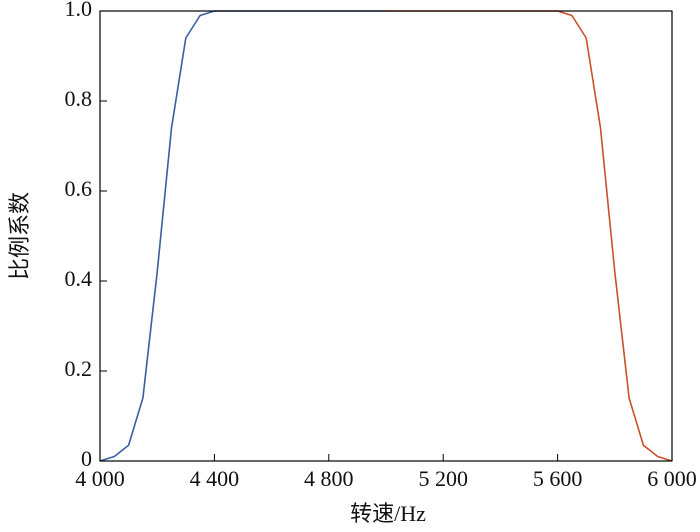 This screenshot has width=700, height=532. What do you see at coordinates (388, 513) in the screenshot?
I see `x-axis-label: 转速/Hz` at bounding box center [388, 513].